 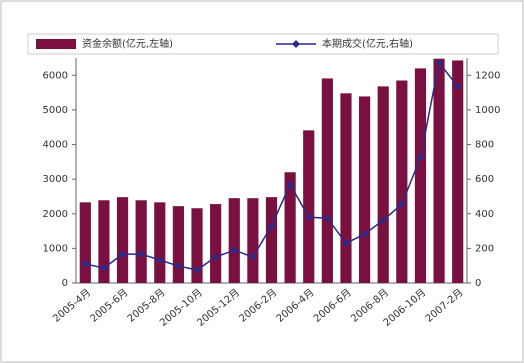 I want to click on y-tick-label: 6000, so click(x=55, y=75).